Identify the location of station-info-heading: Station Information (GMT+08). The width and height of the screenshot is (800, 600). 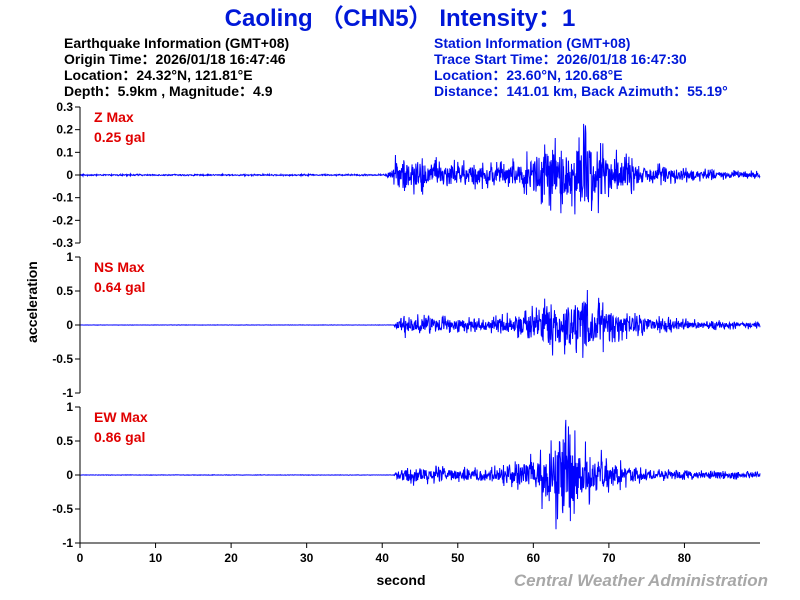
(532, 43).